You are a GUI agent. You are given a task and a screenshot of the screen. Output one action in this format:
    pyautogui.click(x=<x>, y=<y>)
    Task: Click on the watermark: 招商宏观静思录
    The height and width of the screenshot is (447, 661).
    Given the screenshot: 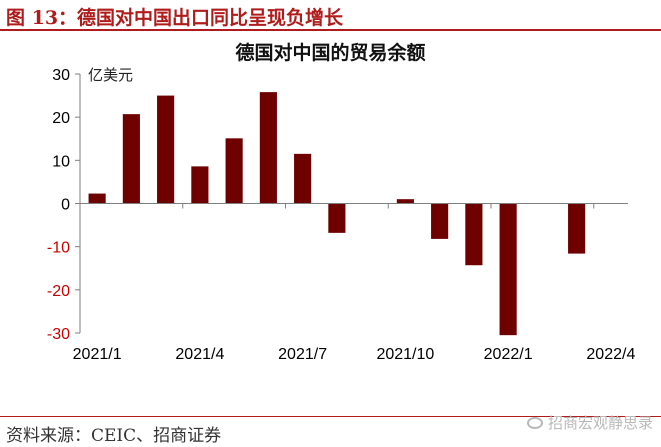 What is the action you would take?
    pyautogui.click(x=589, y=422)
    